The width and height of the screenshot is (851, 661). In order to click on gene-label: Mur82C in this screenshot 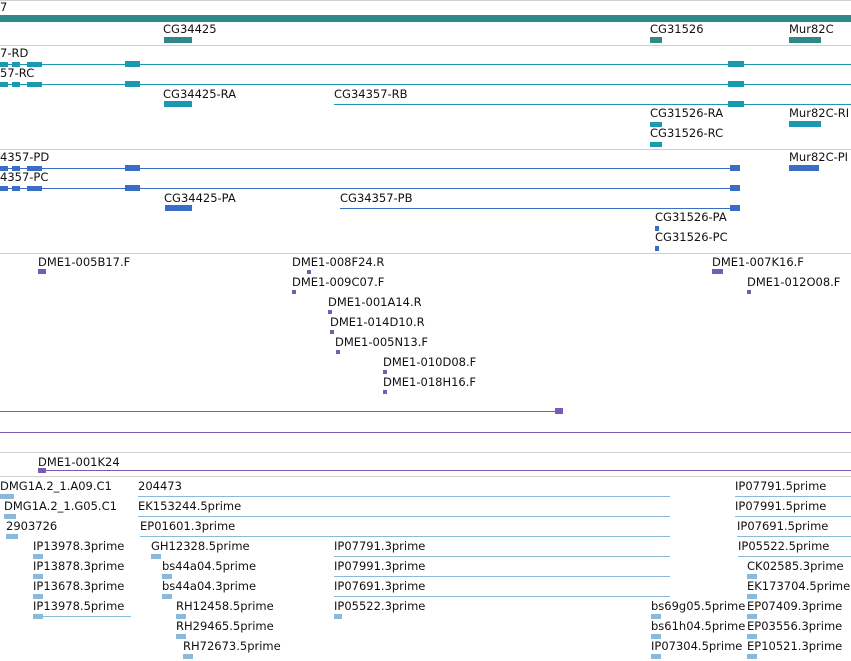, I will do `click(811, 29)`.